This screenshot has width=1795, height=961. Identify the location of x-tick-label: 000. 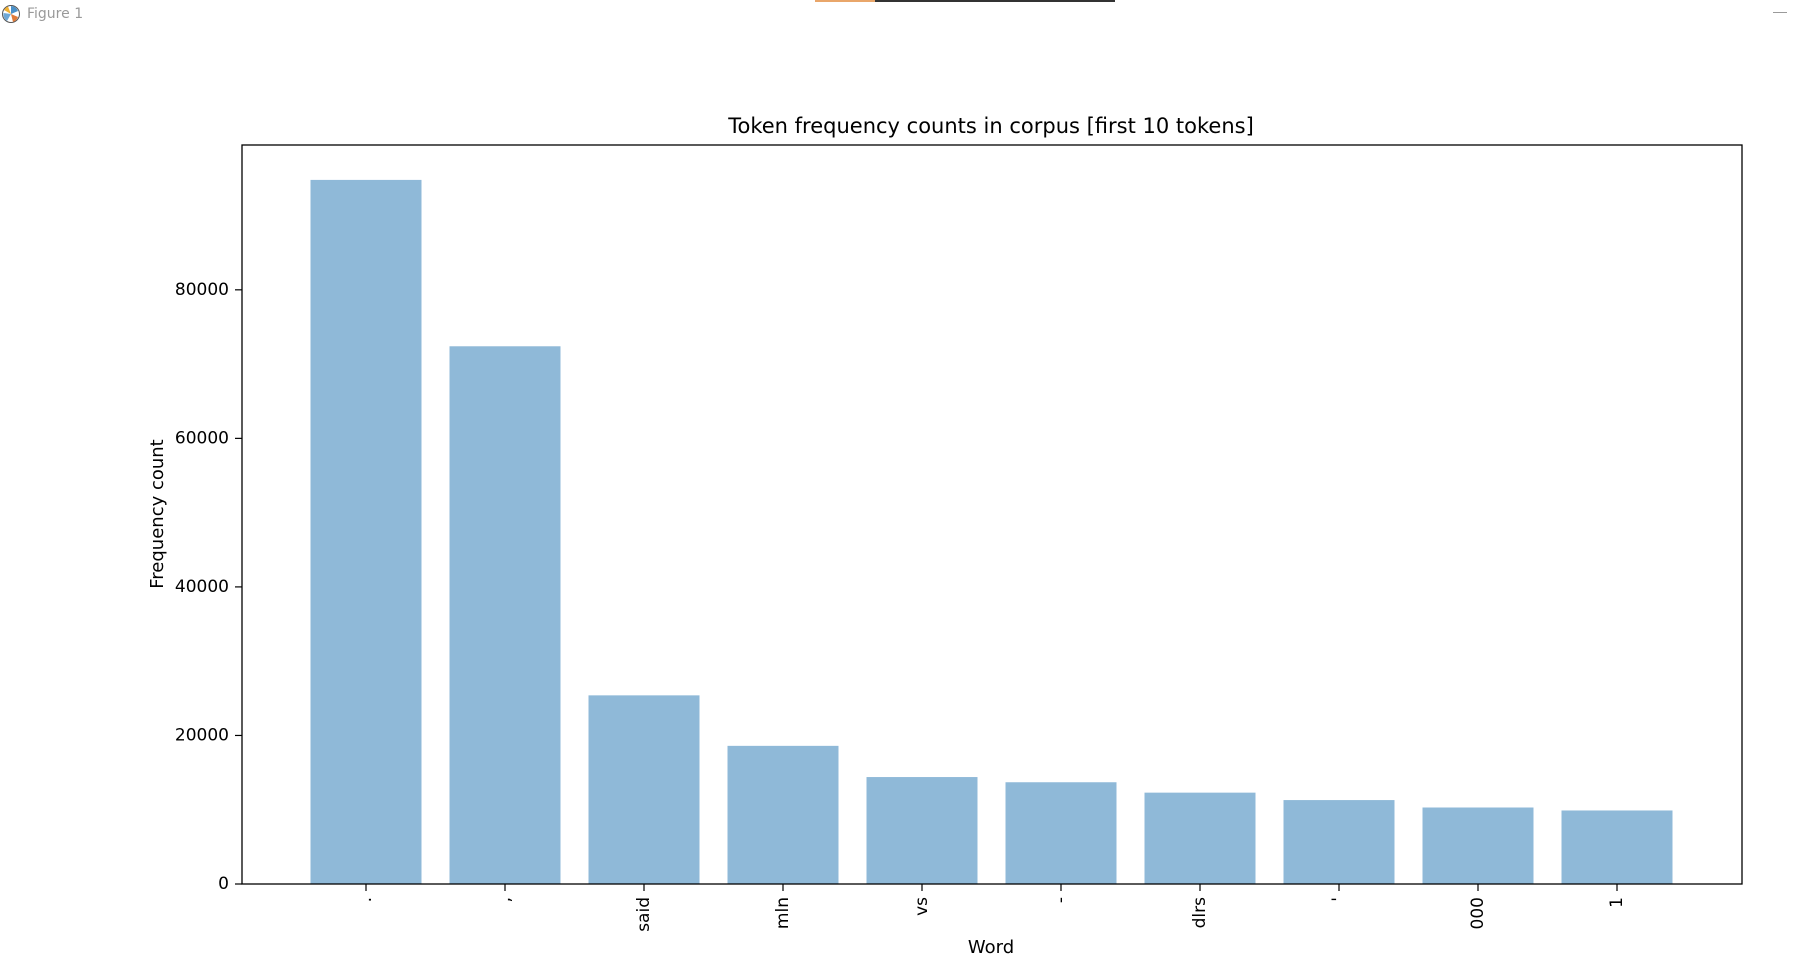
(1478, 913).